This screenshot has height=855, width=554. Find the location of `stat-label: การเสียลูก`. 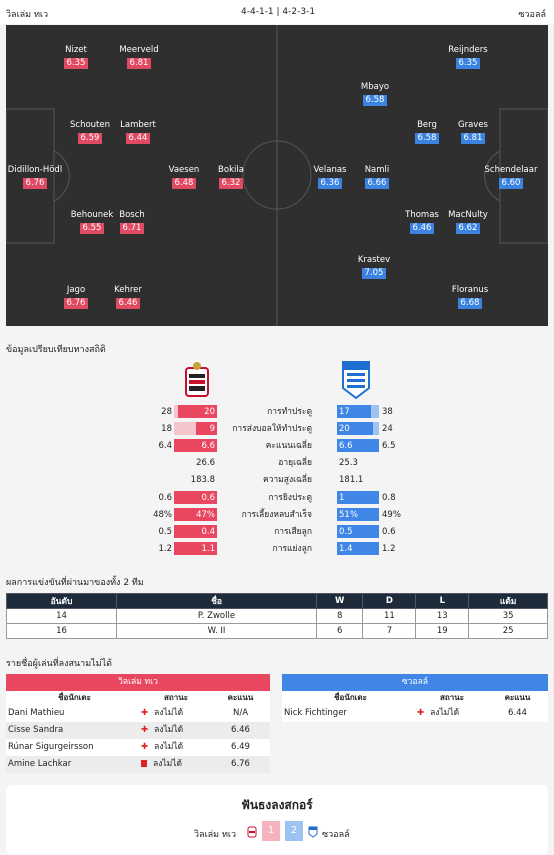

stat-label: การเสียลูก is located at coordinates (293, 531).